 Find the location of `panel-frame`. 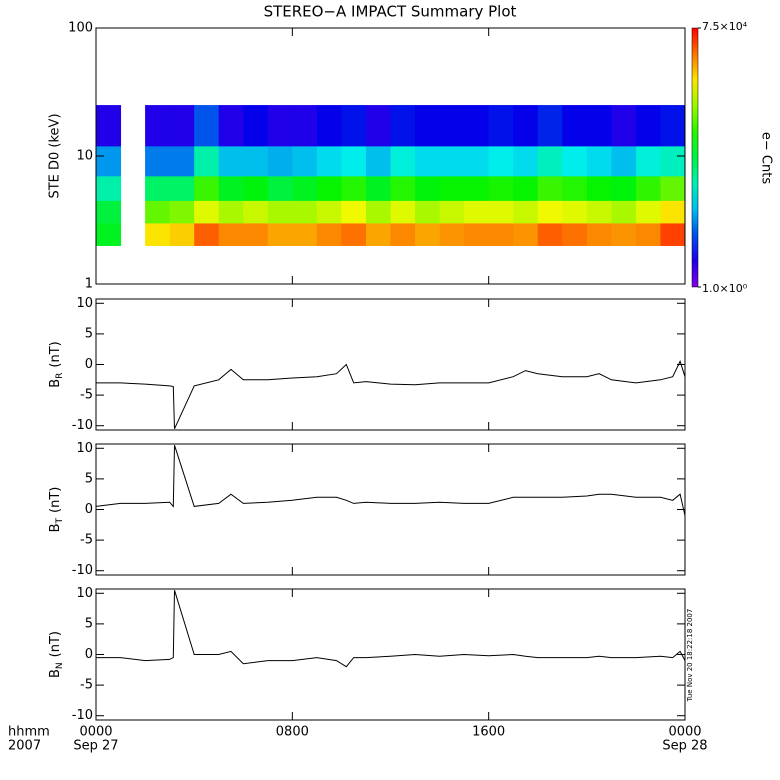

panel-frame is located at coordinates (390, 654).